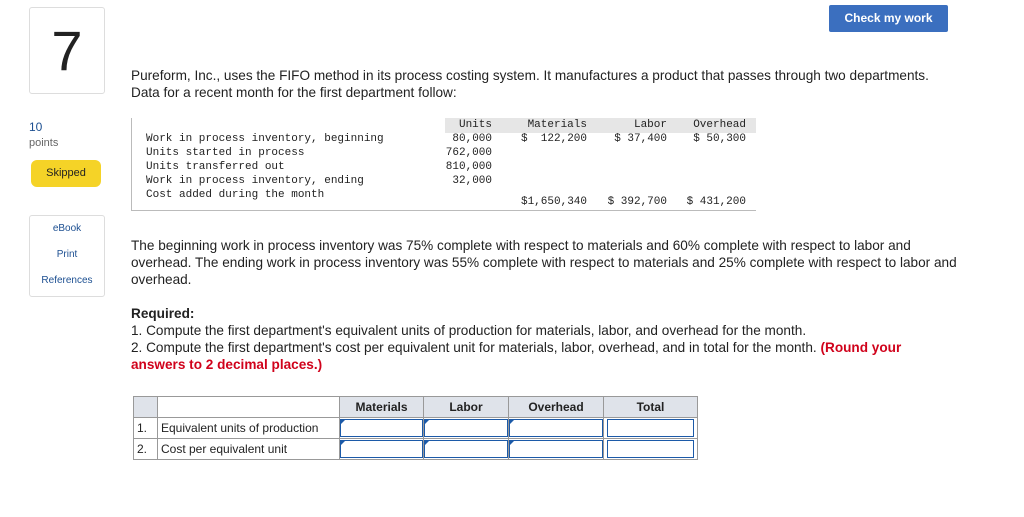  What do you see at coordinates (163, 313) in the screenshot?
I see `required-title: Required:` at bounding box center [163, 313].